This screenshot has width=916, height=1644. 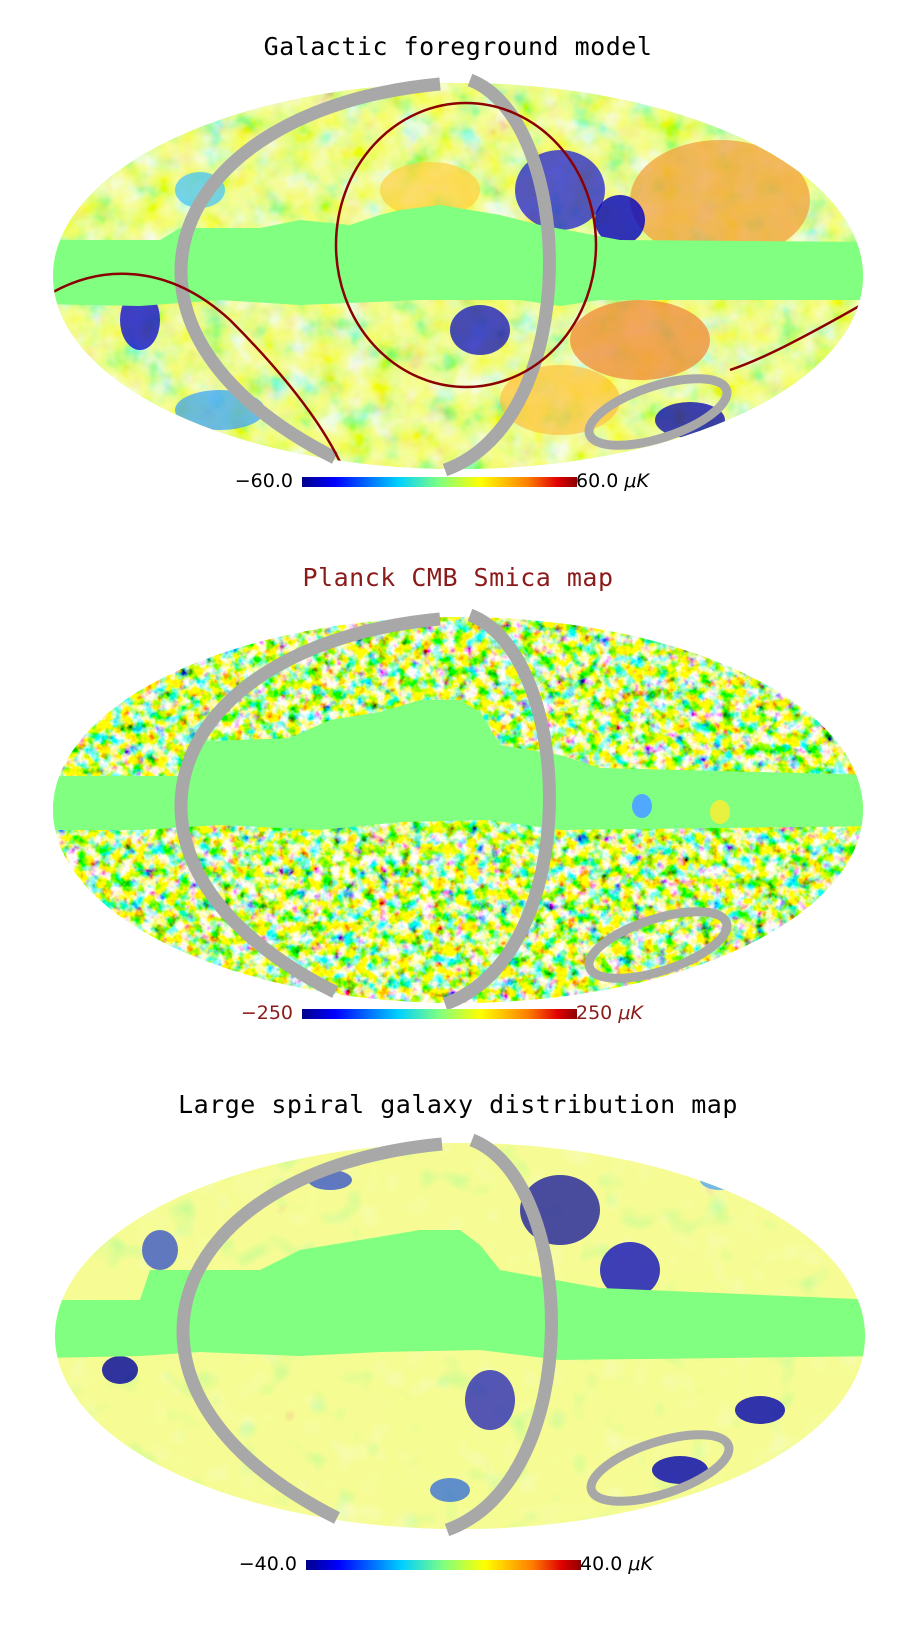 What do you see at coordinates (263, 481) in the screenshot?
I see `colorbar-min-label: −60.0` at bounding box center [263, 481].